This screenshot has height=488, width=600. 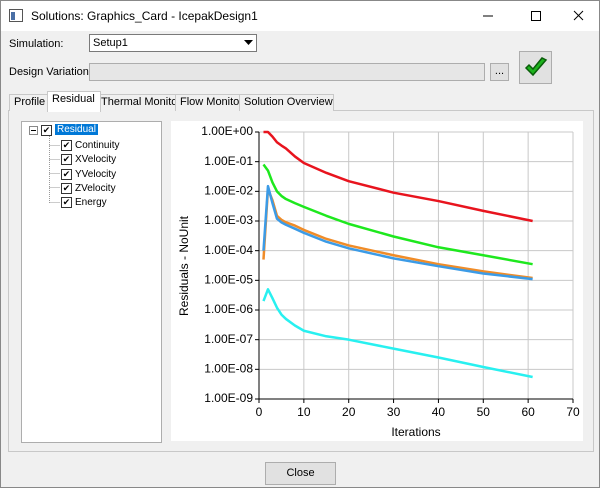 I want to click on dropdown-arrow, so click(x=248, y=43).